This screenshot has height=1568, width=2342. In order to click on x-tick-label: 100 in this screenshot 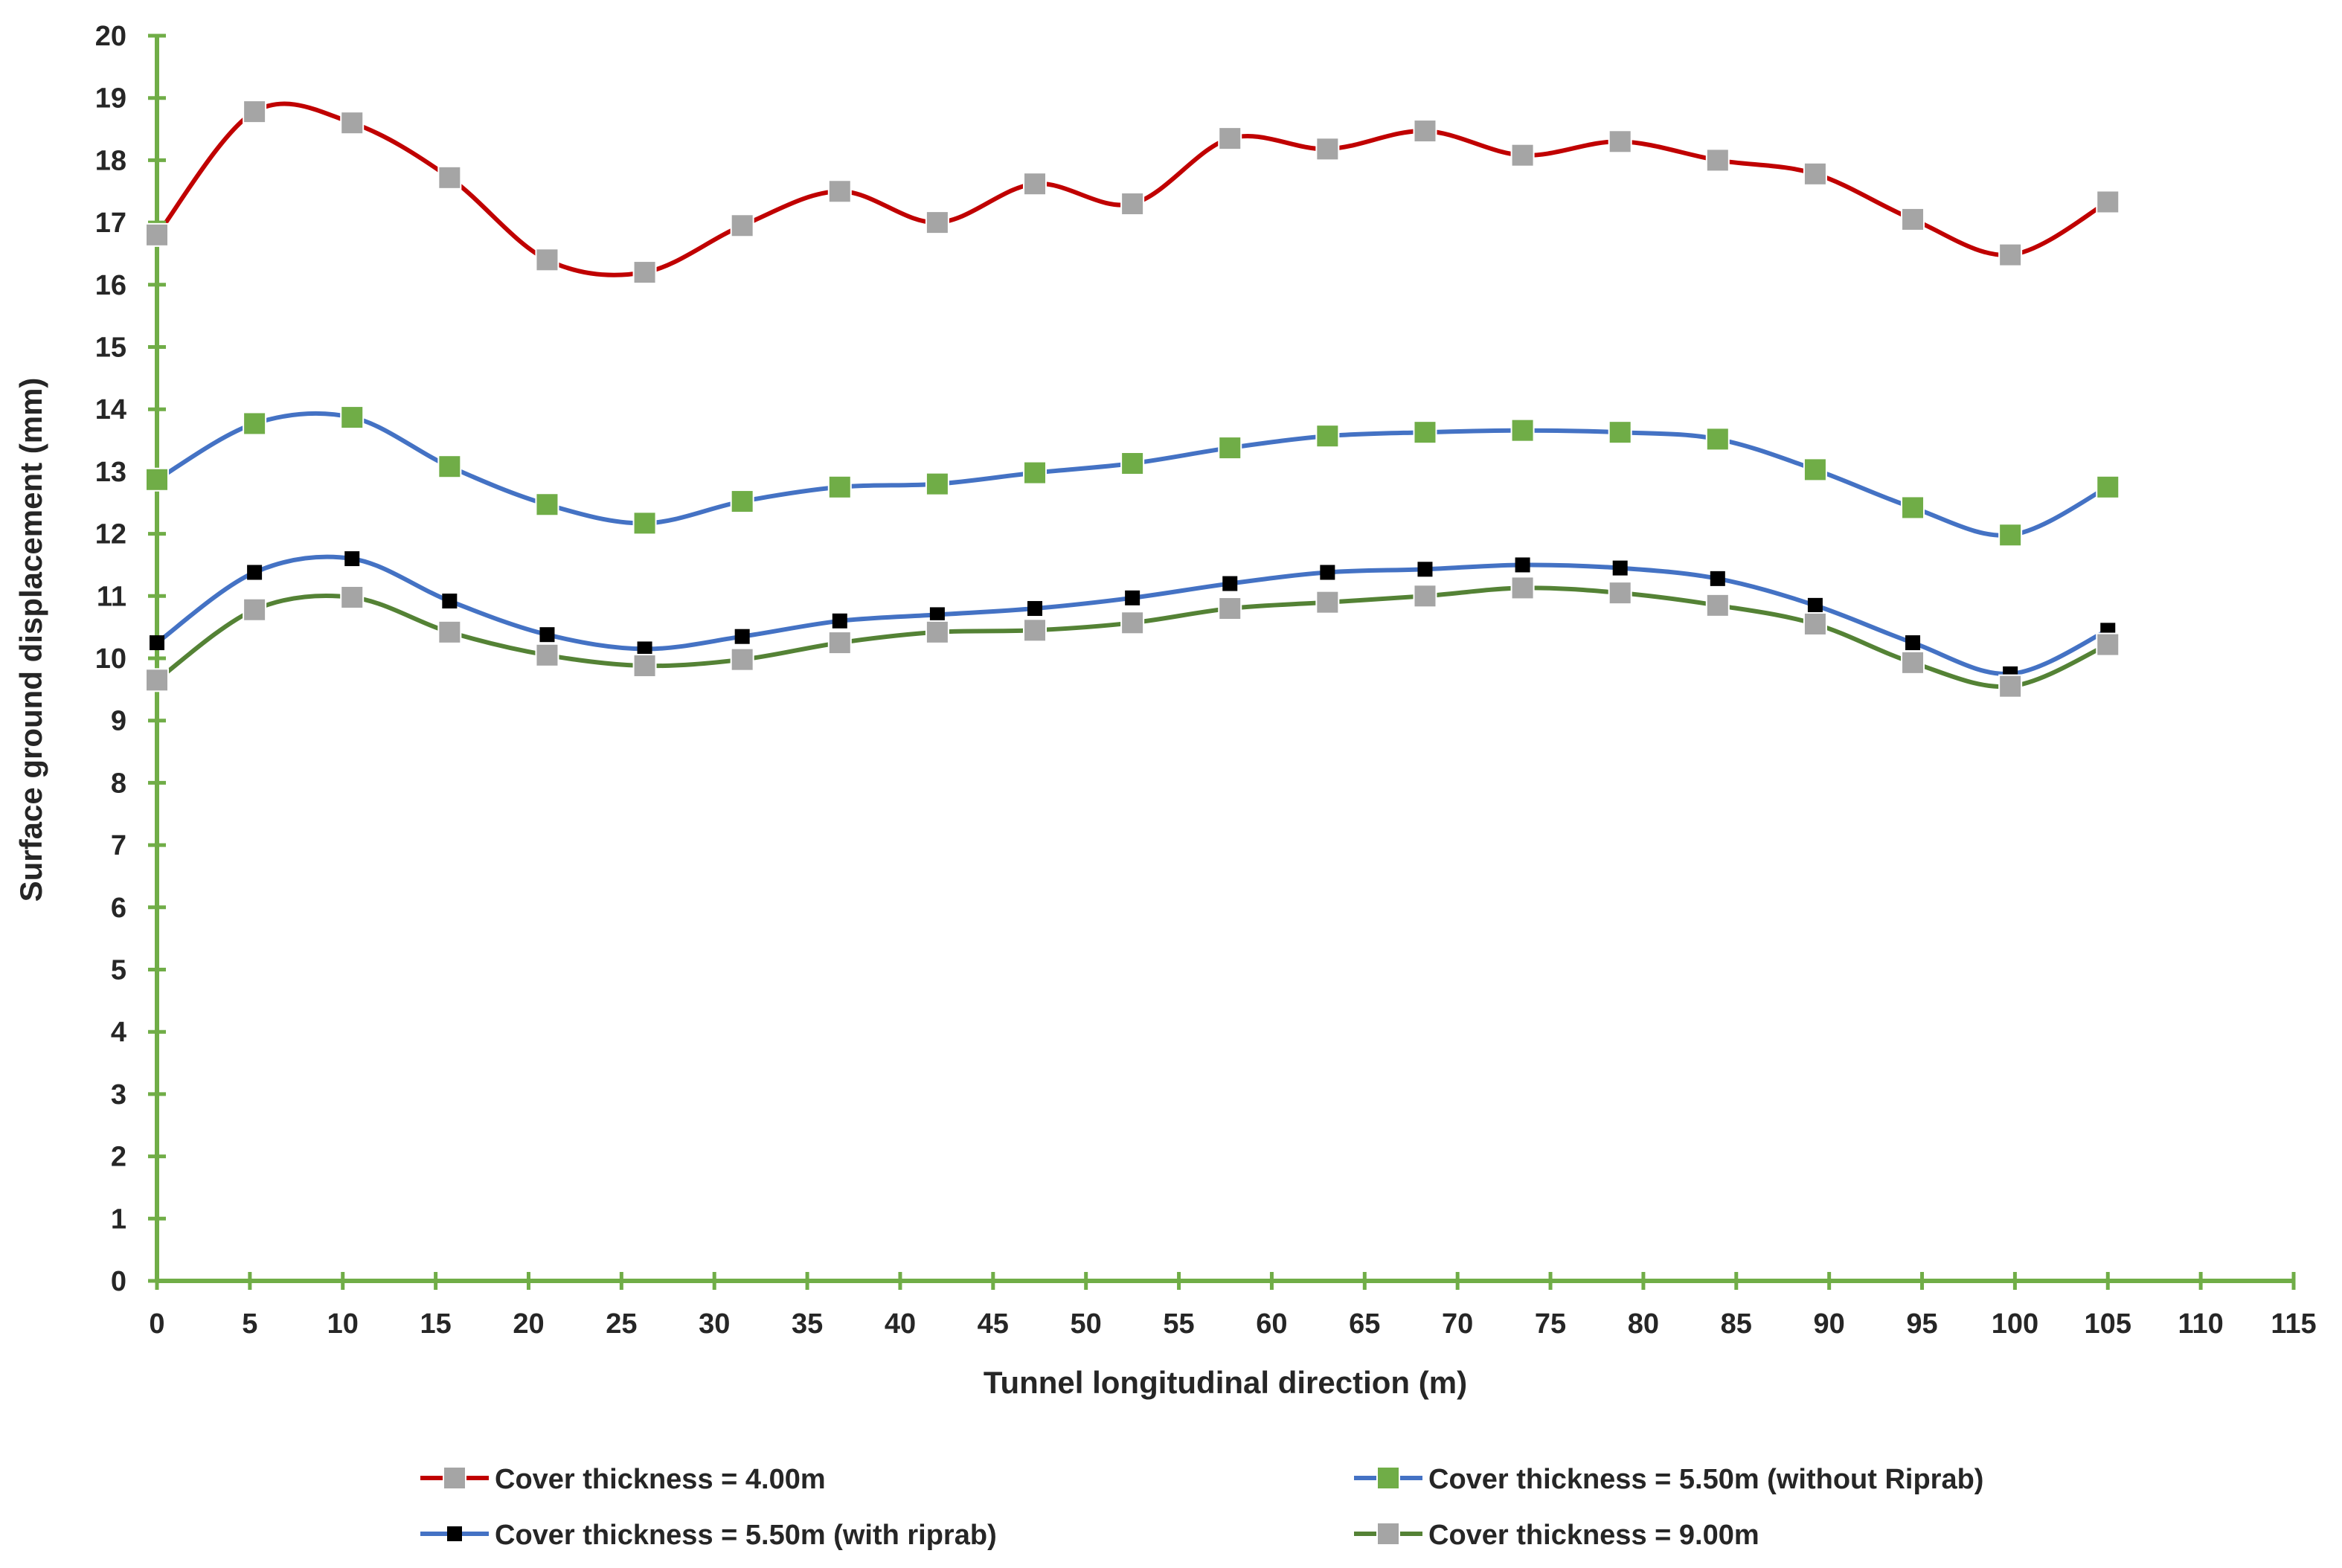, I will do `click(2015, 1324)`.